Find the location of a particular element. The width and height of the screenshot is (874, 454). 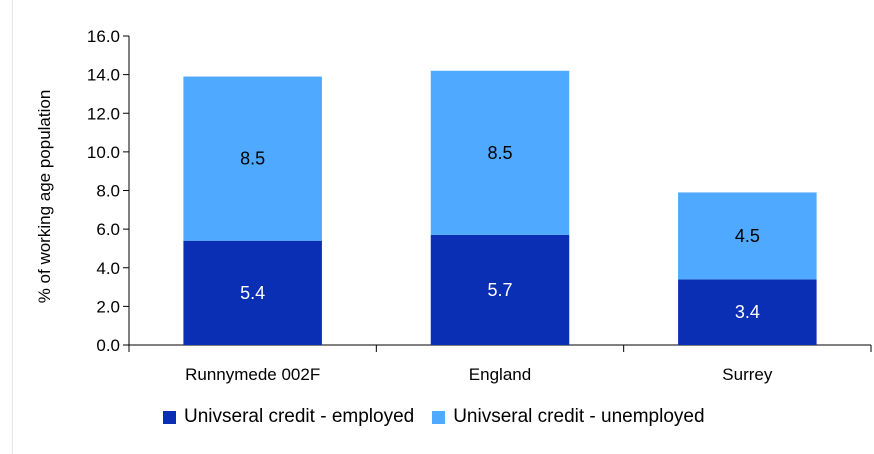

data-label: 4.5 is located at coordinates (747, 236).